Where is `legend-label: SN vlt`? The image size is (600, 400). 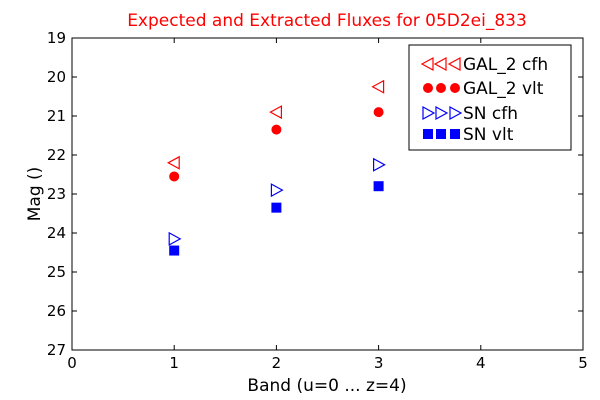
legend-label: SN vlt is located at coordinates (488, 135).